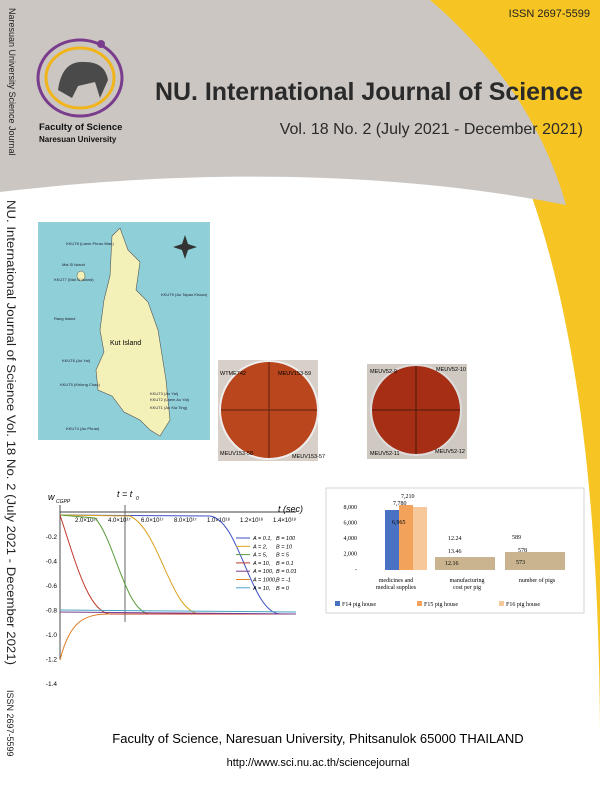 This screenshot has width=600, height=791. Describe the element at coordinates (408, 497) in the screenshot. I see `value-label: 7,210` at that location.